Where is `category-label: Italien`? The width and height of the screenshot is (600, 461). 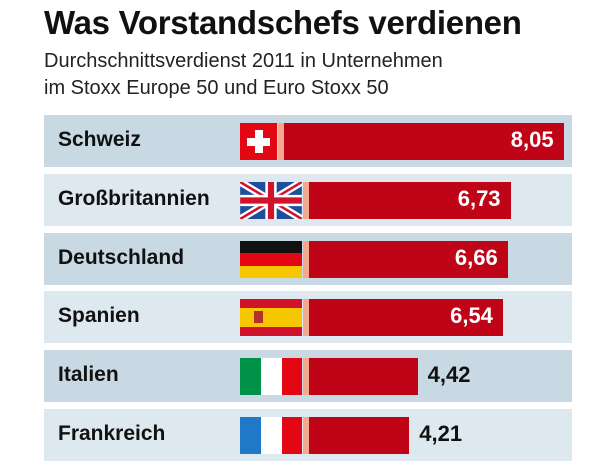 category-label: Italien is located at coordinates (88, 375).